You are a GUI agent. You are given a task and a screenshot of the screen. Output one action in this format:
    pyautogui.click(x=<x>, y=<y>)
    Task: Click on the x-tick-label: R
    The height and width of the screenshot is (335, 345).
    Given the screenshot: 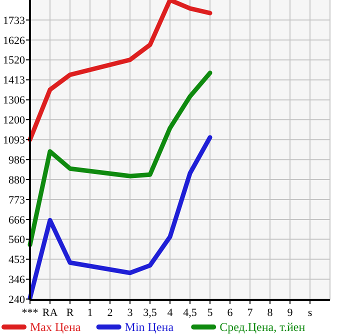 What is the action you would take?
    pyautogui.click(x=70, y=313)
    